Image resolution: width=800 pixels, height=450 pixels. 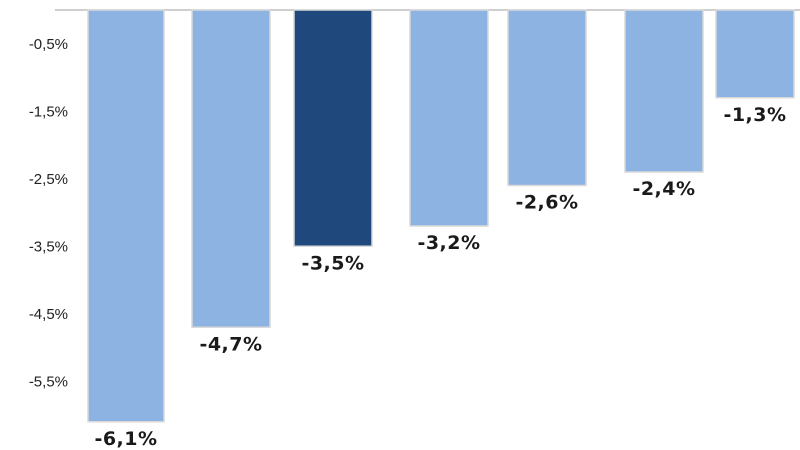 I want to click on y-tick-label: -0,5%, so click(x=48, y=44).